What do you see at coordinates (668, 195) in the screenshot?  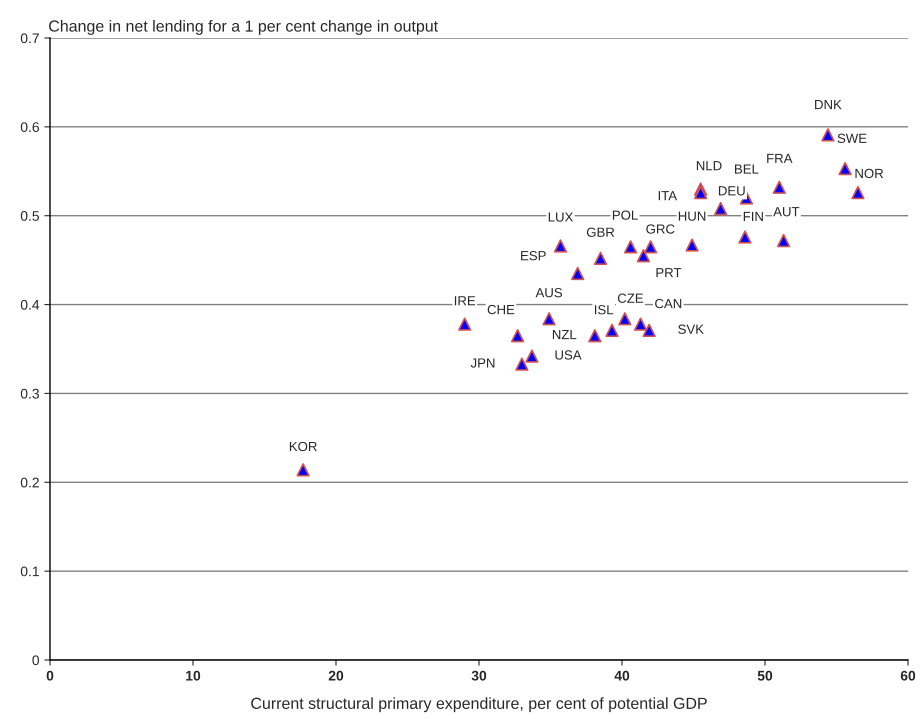 I see `annotation: ITA` at bounding box center [668, 195].